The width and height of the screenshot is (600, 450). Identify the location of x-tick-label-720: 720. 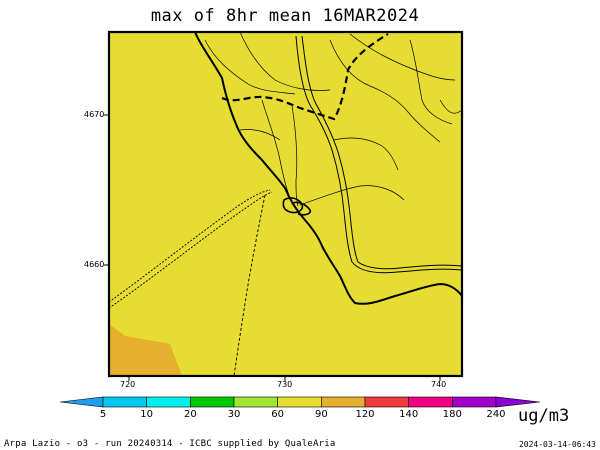
(128, 384).